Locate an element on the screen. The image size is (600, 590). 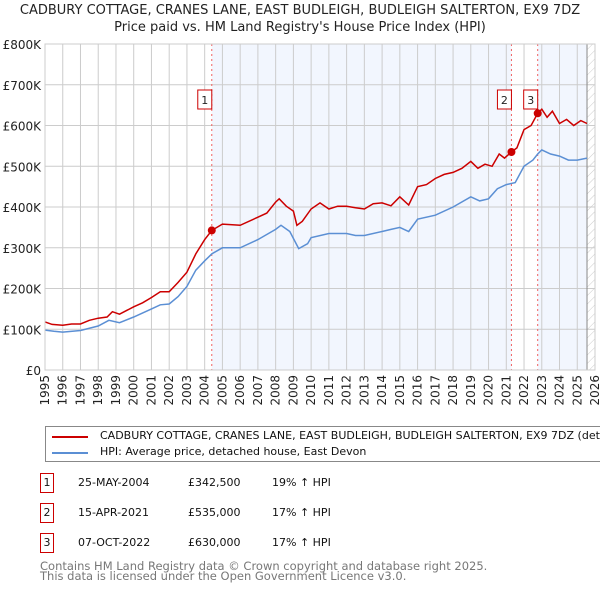
transaction-date: 07-OCT-2022 is located at coordinates (114, 542).